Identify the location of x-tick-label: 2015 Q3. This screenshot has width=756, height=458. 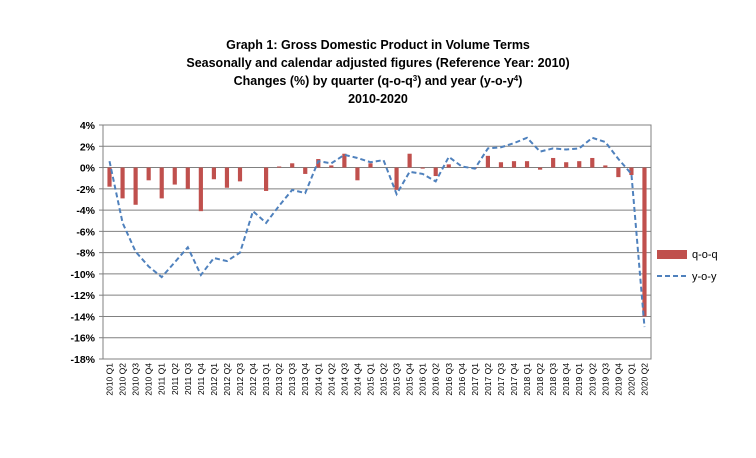
(397, 379).